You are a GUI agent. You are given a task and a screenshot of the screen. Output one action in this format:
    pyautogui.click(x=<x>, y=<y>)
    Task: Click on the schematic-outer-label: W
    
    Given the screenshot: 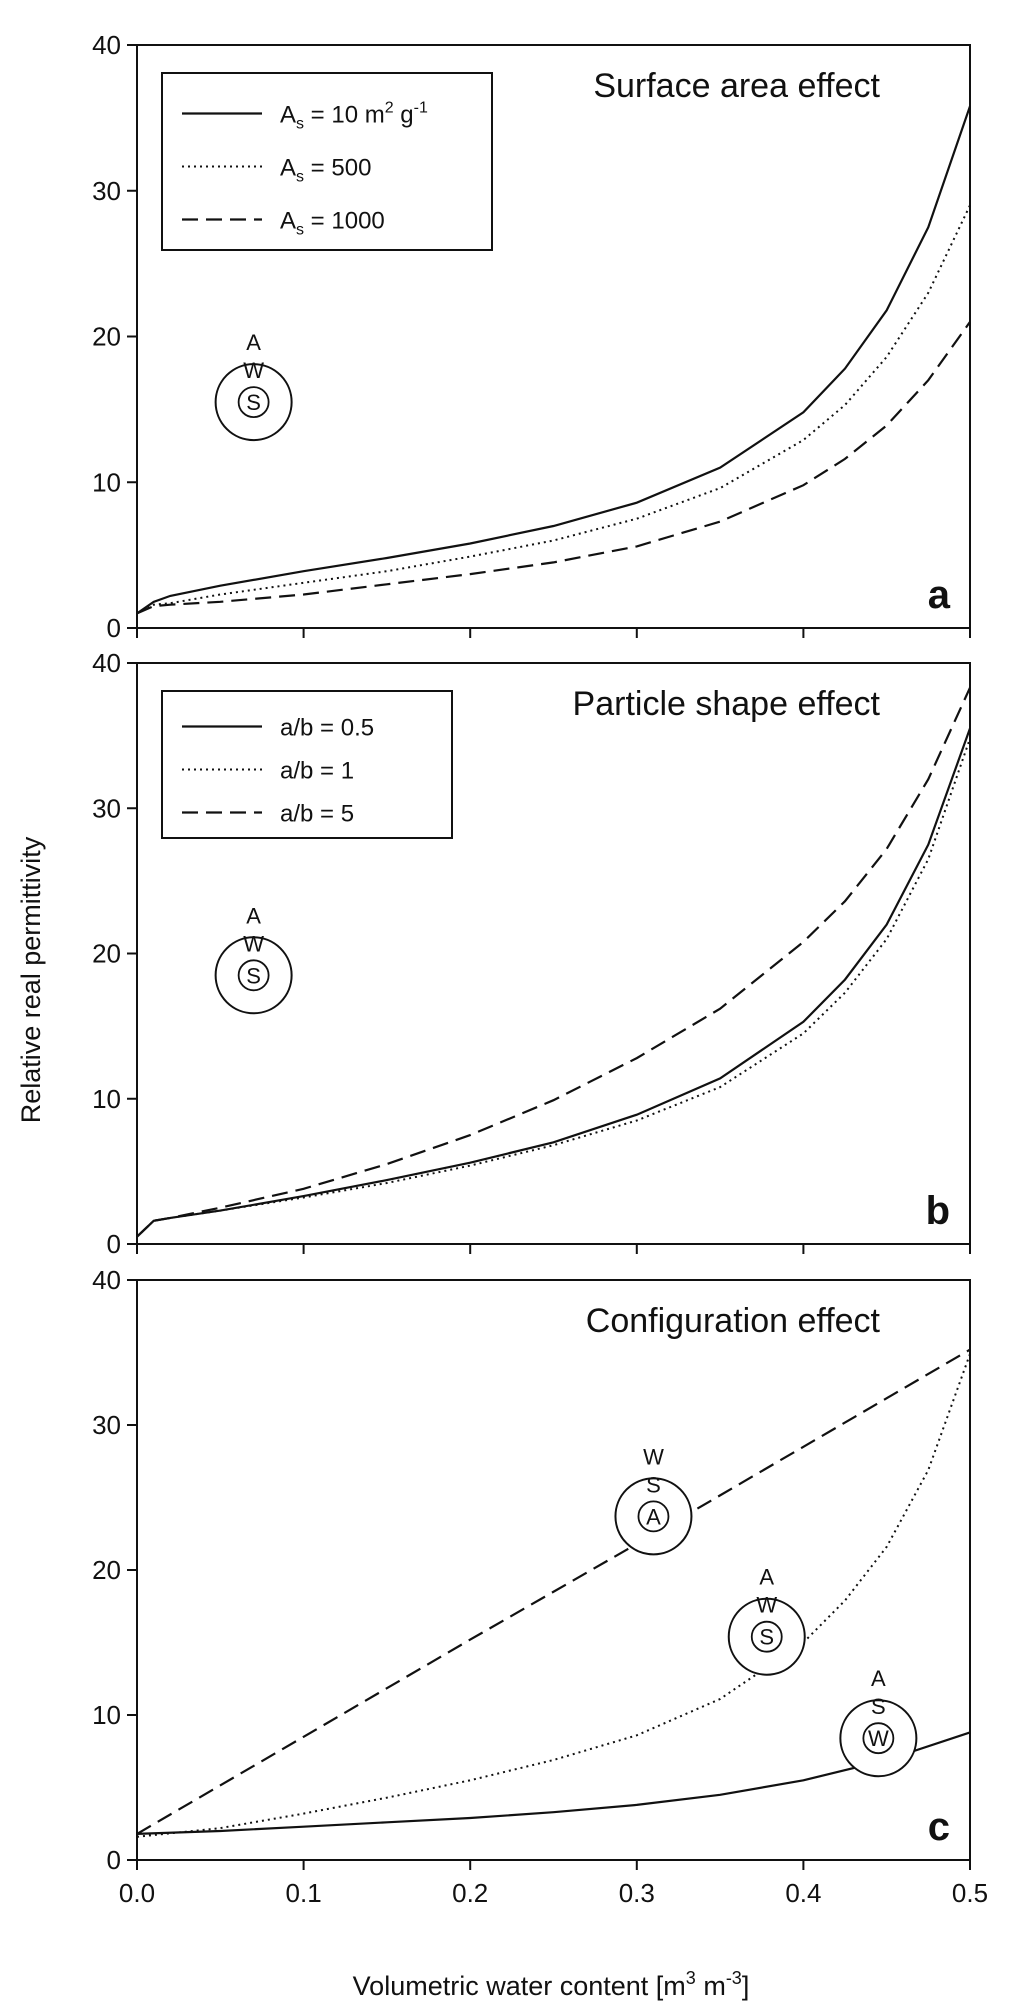 What is the action you would take?
    pyautogui.click(x=653, y=1456)
    